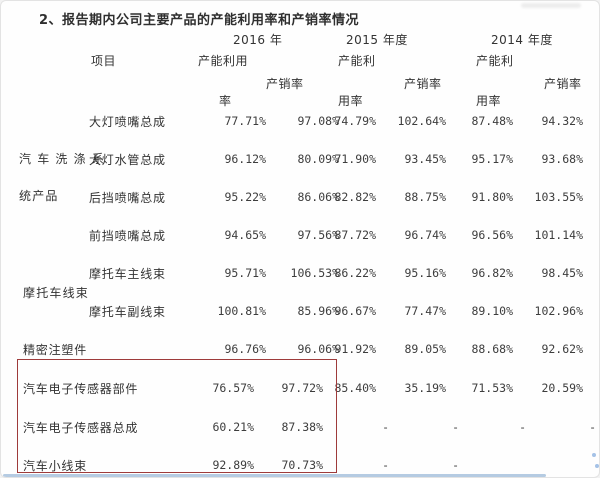 This screenshot has width=600, height=478. Describe the element at coordinates (522, 40) in the screenshot. I see `year-header-2014: 2014 年度` at that location.